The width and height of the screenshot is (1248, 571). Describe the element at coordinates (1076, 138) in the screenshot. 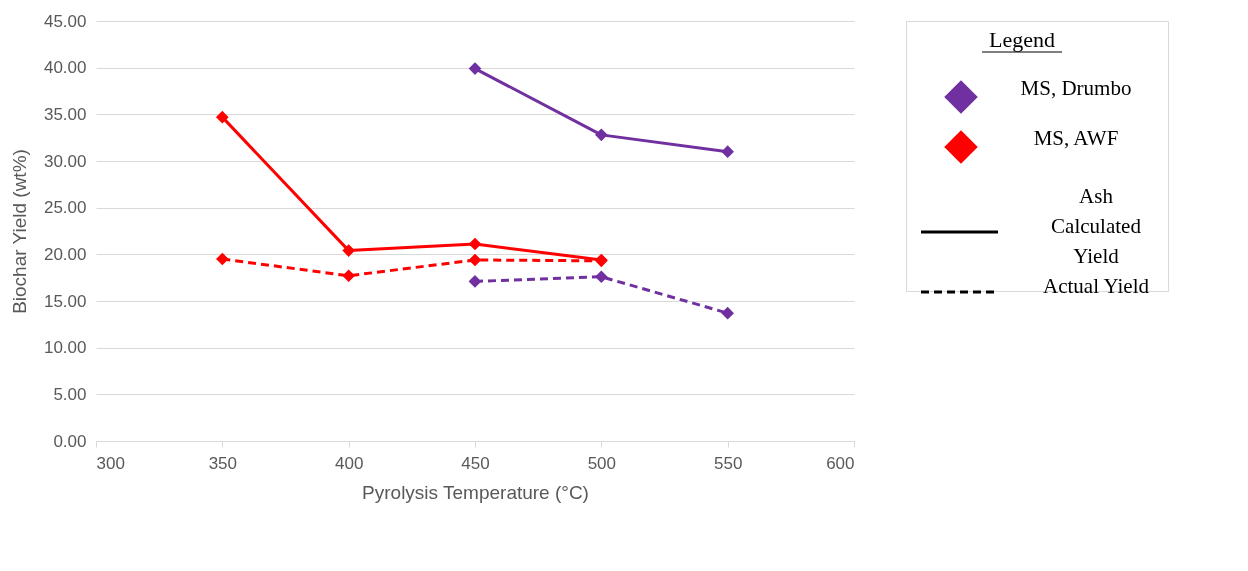

I see `text: MS, AWF` at that location.